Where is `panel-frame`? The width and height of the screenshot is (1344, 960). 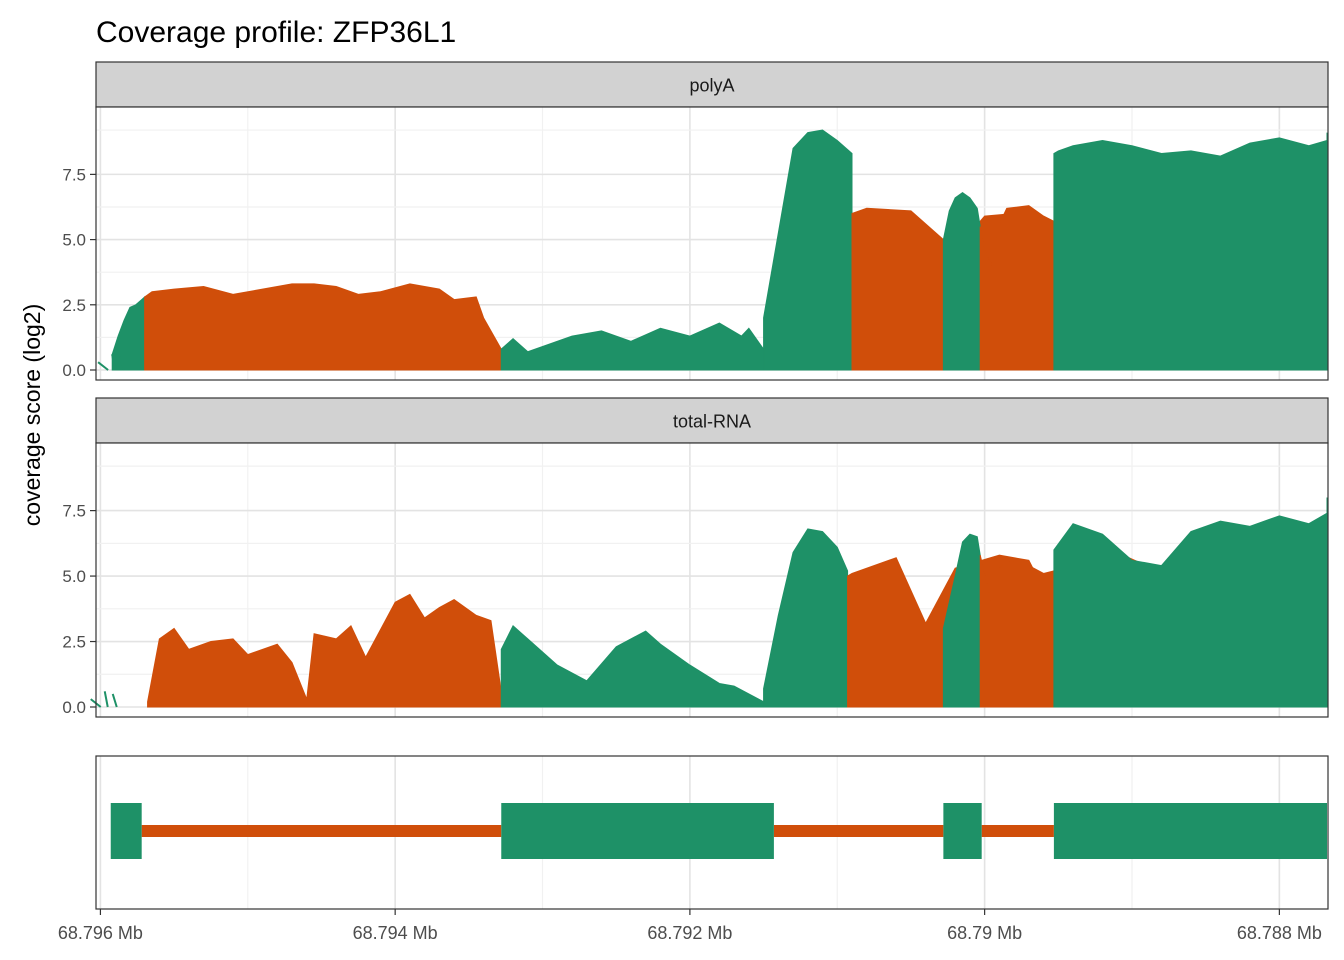 panel-frame is located at coordinates (712, 832).